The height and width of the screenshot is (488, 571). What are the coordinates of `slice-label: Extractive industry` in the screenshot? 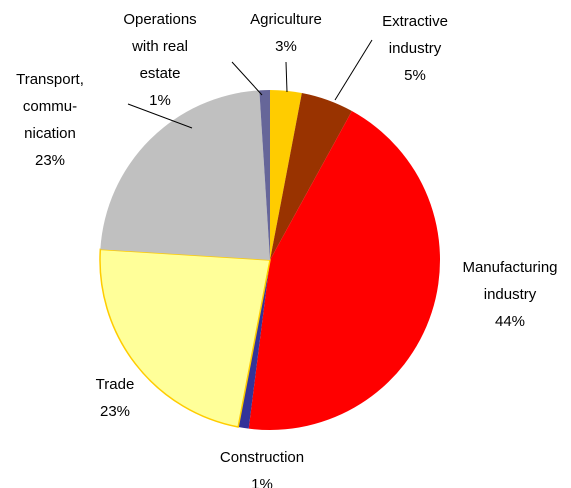 It's located at (415, 35).